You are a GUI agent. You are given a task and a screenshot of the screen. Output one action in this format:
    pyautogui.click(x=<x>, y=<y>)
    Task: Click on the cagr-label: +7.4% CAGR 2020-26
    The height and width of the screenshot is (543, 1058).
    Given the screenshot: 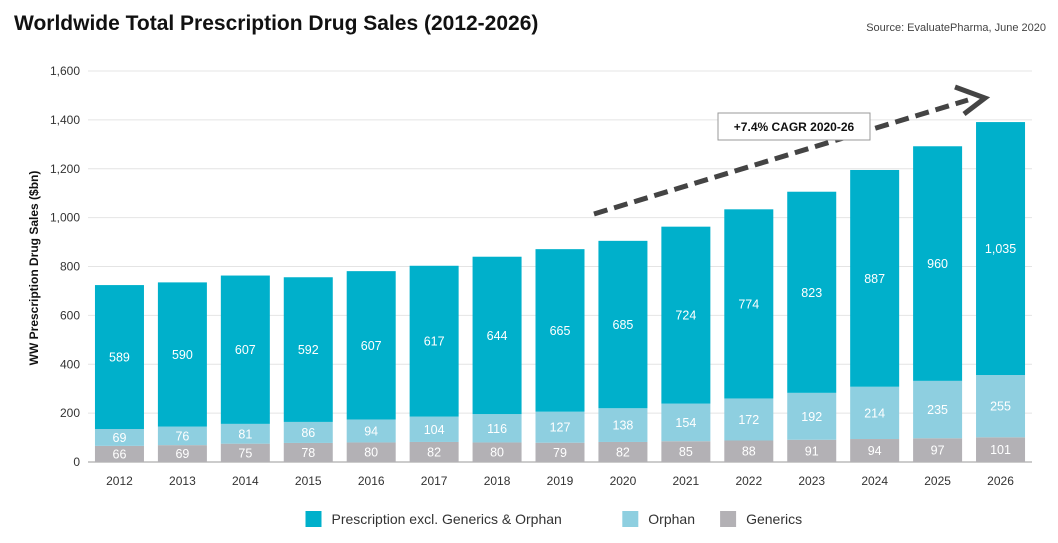 What is the action you would take?
    pyautogui.click(x=794, y=127)
    